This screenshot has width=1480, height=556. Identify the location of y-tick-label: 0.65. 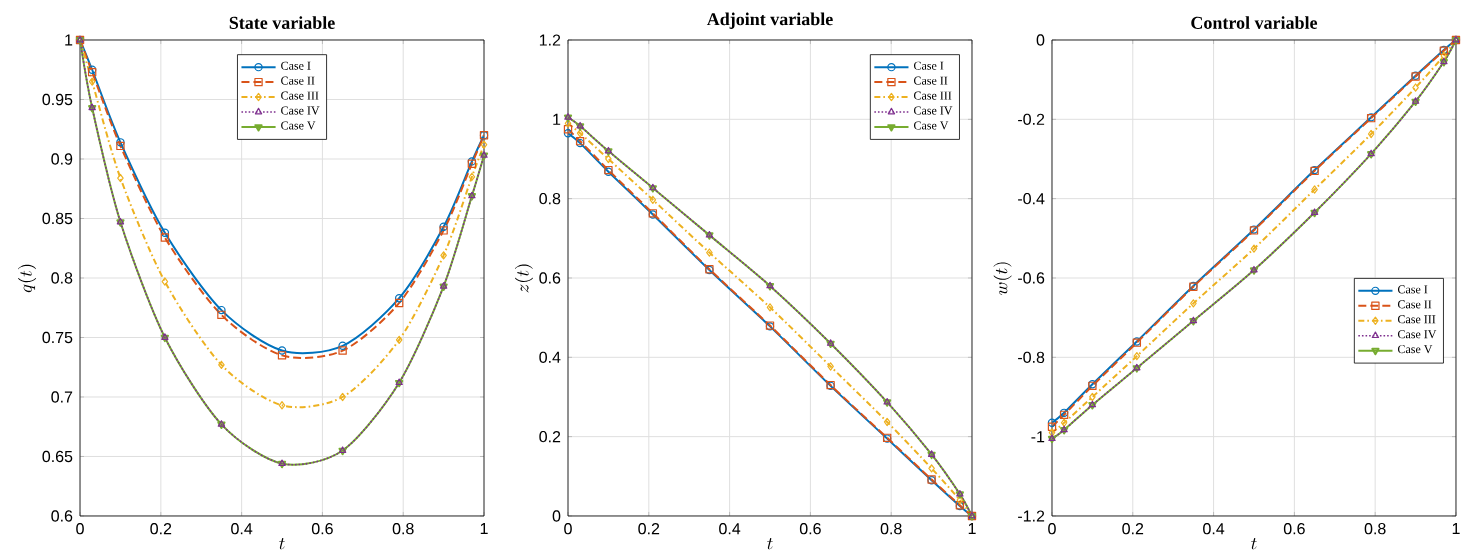
(57, 456).